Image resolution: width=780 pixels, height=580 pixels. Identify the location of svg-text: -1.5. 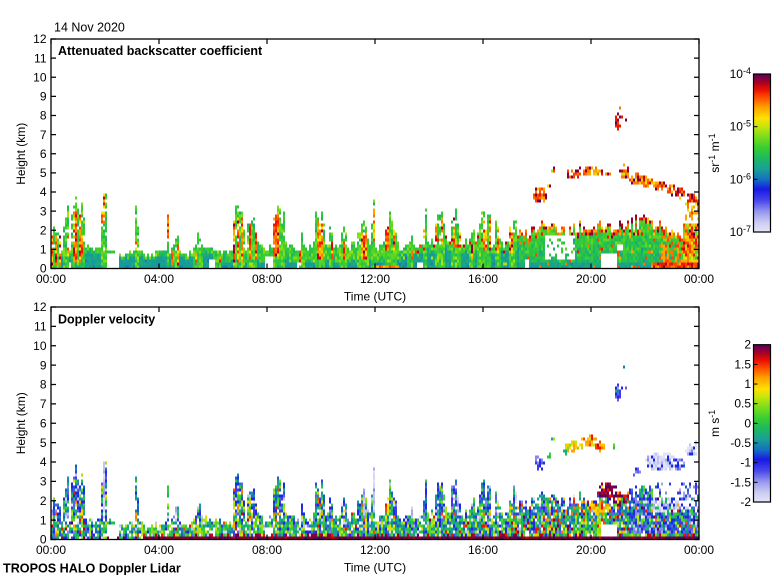
(740, 482).